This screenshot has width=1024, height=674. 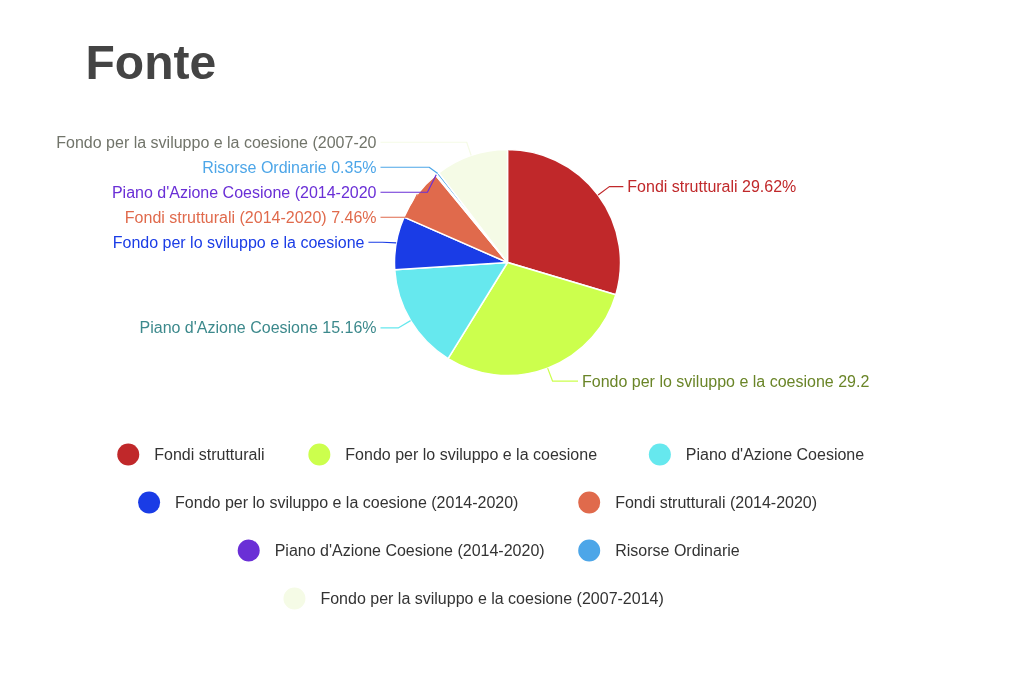 What do you see at coordinates (677, 550) in the screenshot?
I see `legend-label: Risorse Ordinarie` at bounding box center [677, 550].